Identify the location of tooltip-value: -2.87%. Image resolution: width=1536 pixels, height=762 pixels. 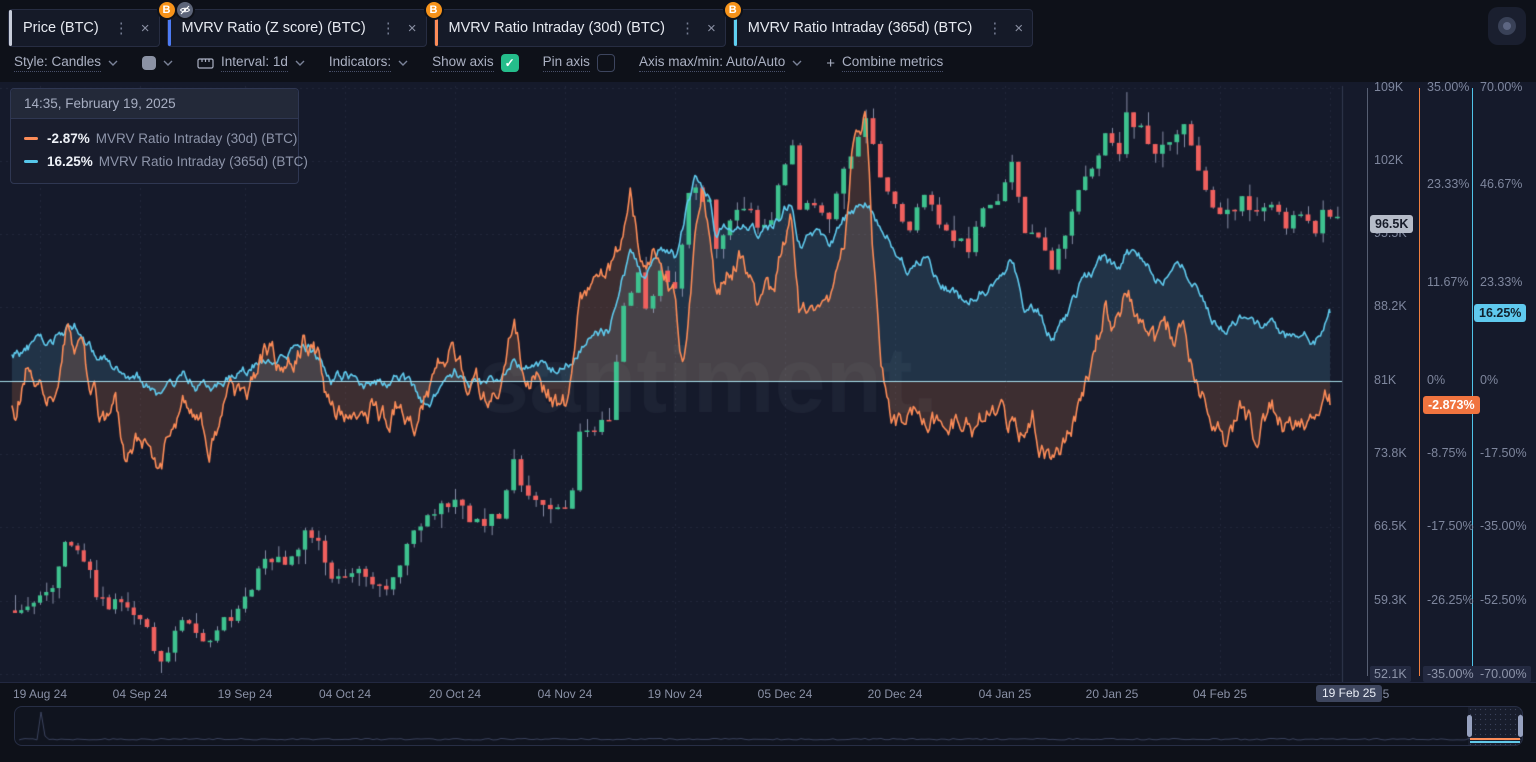
(68, 138).